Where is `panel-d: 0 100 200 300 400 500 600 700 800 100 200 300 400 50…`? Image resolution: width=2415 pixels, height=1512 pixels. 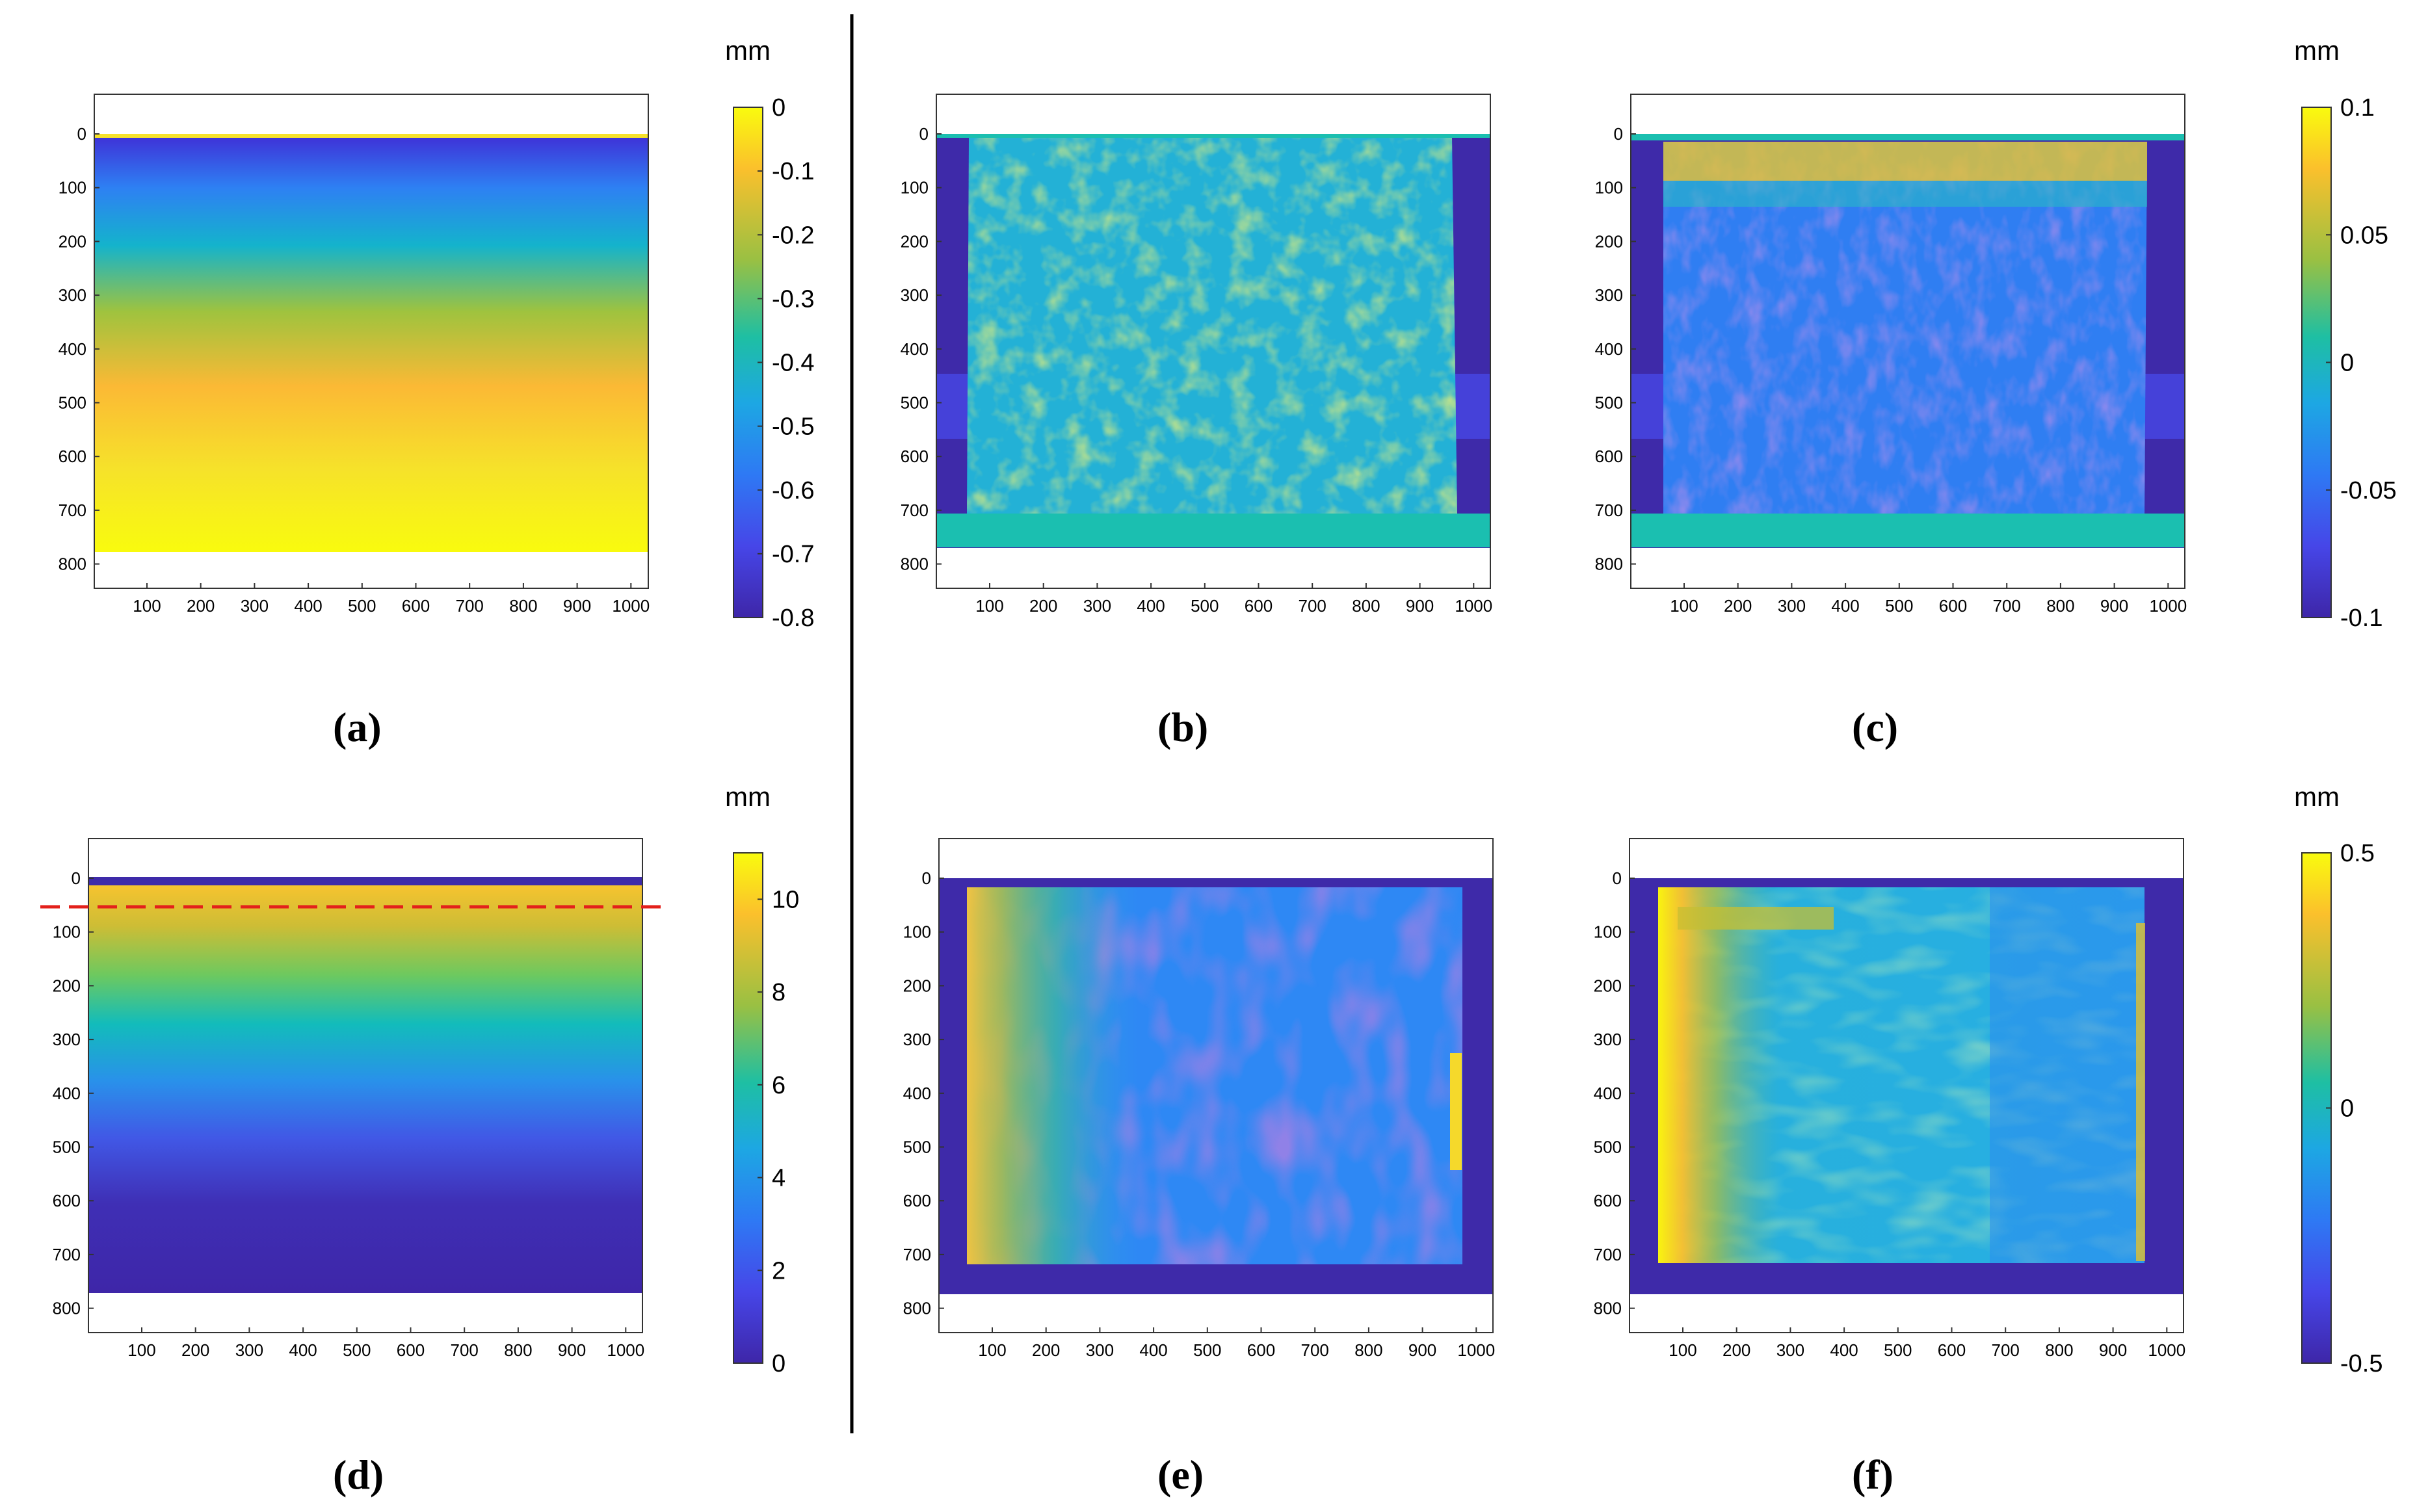
panel-d: 0 100 200 300 400 500 600 700 800 100 200 300 400 50… is located at coordinates (352, 1168).